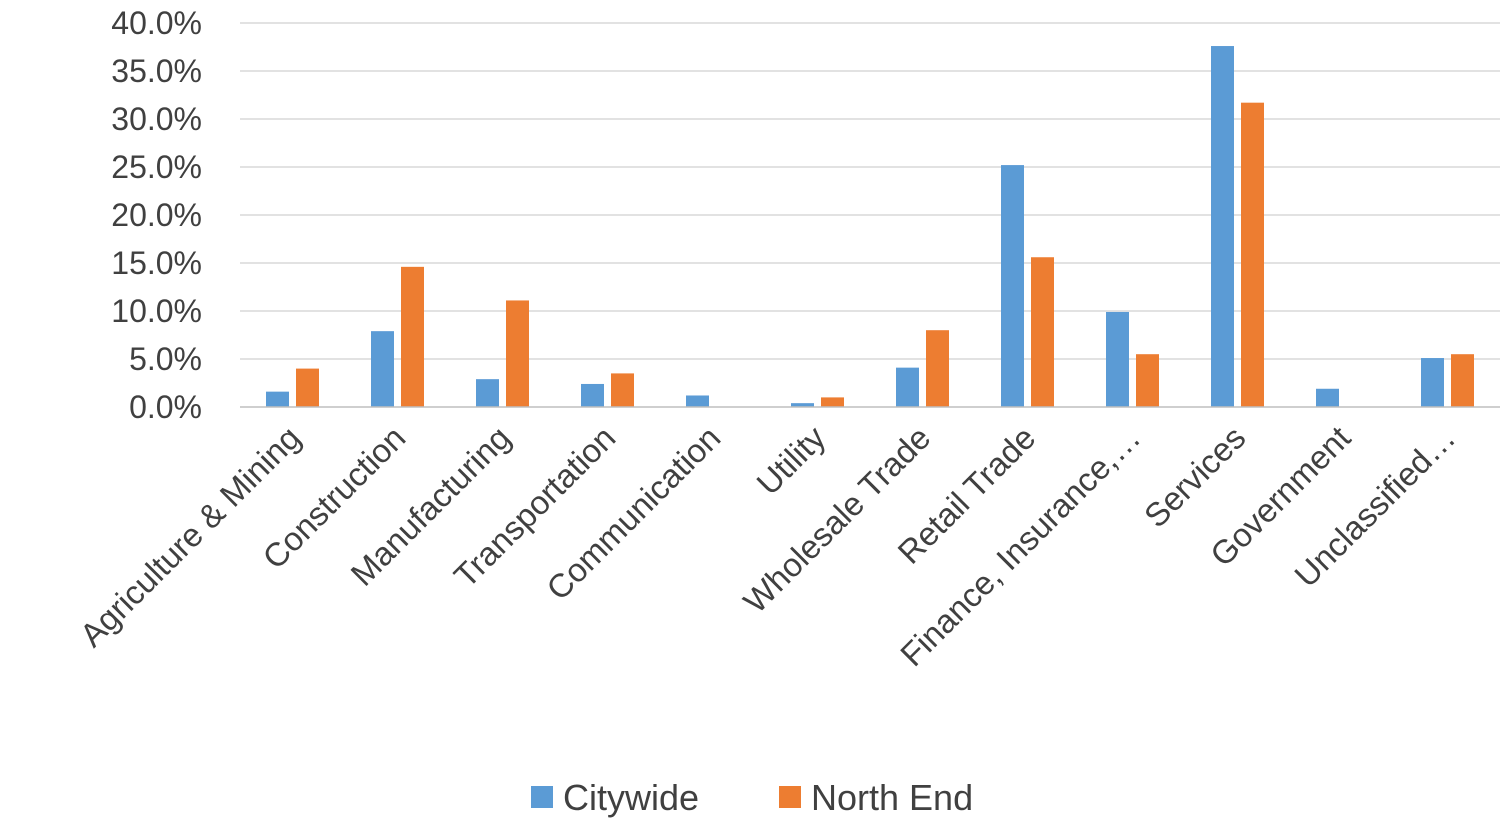  What do you see at coordinates (165, 407) in the screenshot?
I see `y-tick-label: 0.0%` at bounding box center [165, 407].